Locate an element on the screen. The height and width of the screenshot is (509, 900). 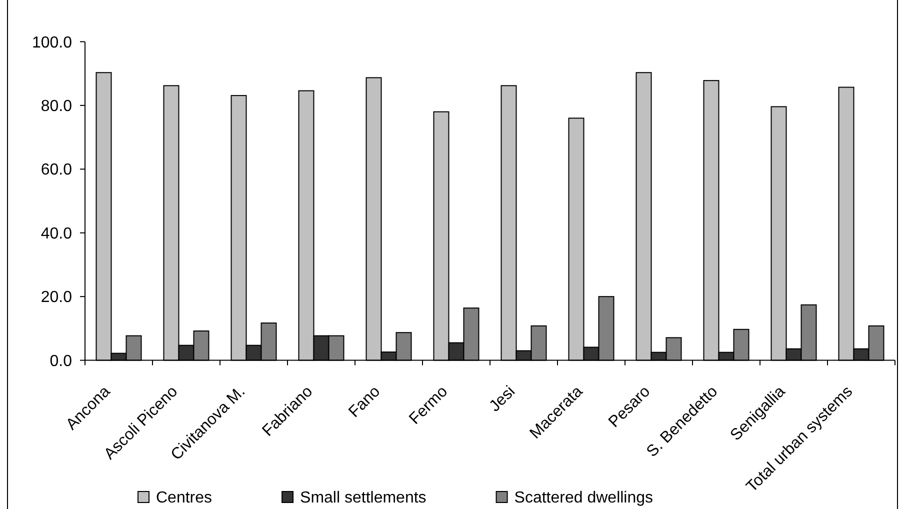
y-tick-label: 60.0 is located at coordinates (56, 170).